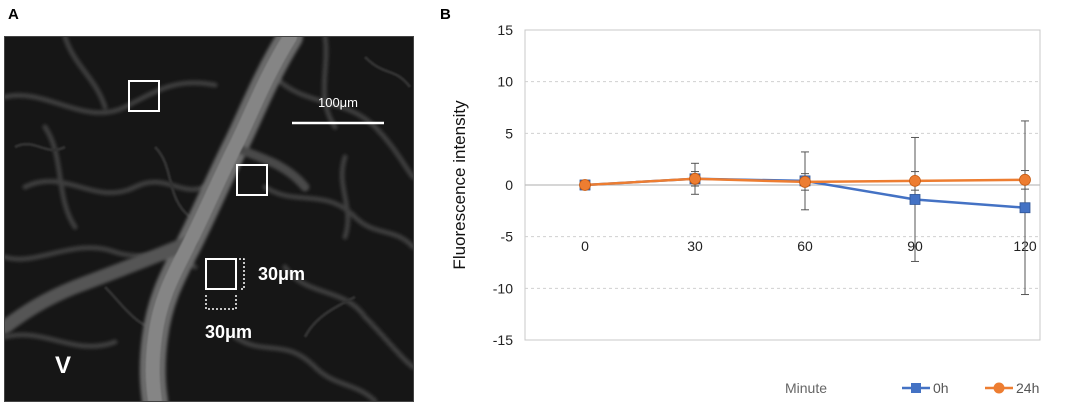  Describe the element at coordinates (509, 185) in the screenshot. I see `y-tick-label: 0` at that location.